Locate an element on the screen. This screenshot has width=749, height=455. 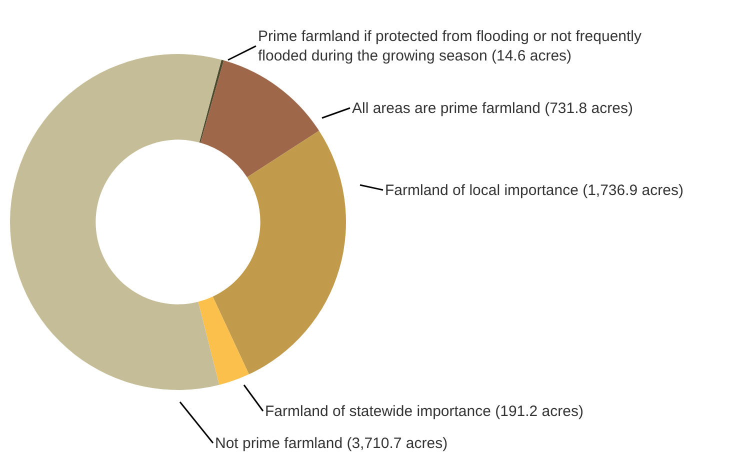
slice-label: Not prime farmland (3,710.7 acres) is located at coordinates (331, 443).